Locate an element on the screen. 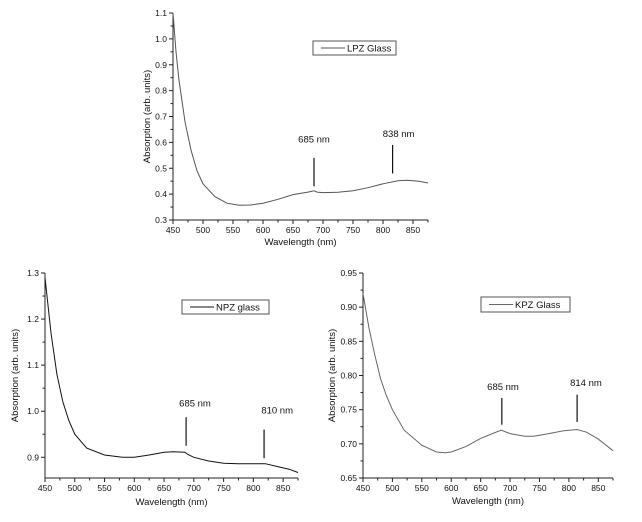 This screenshot has height=522, width=642. y-tick-label: 0.90 is located at coordinates (348, 307).